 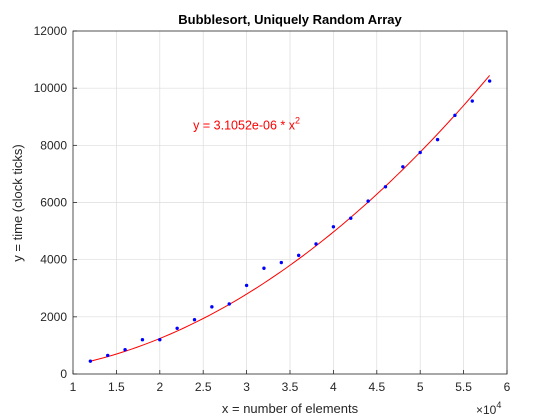 What do you see at coordinates (333, 387) in the screenshot?
I see `x-tick-label: 4` at bounding box center [333, 387].